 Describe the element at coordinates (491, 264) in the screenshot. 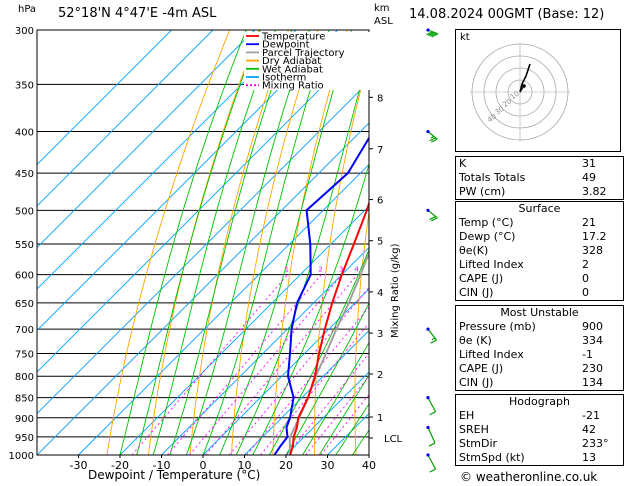

I see `index-label: Lifted Index` at that location.